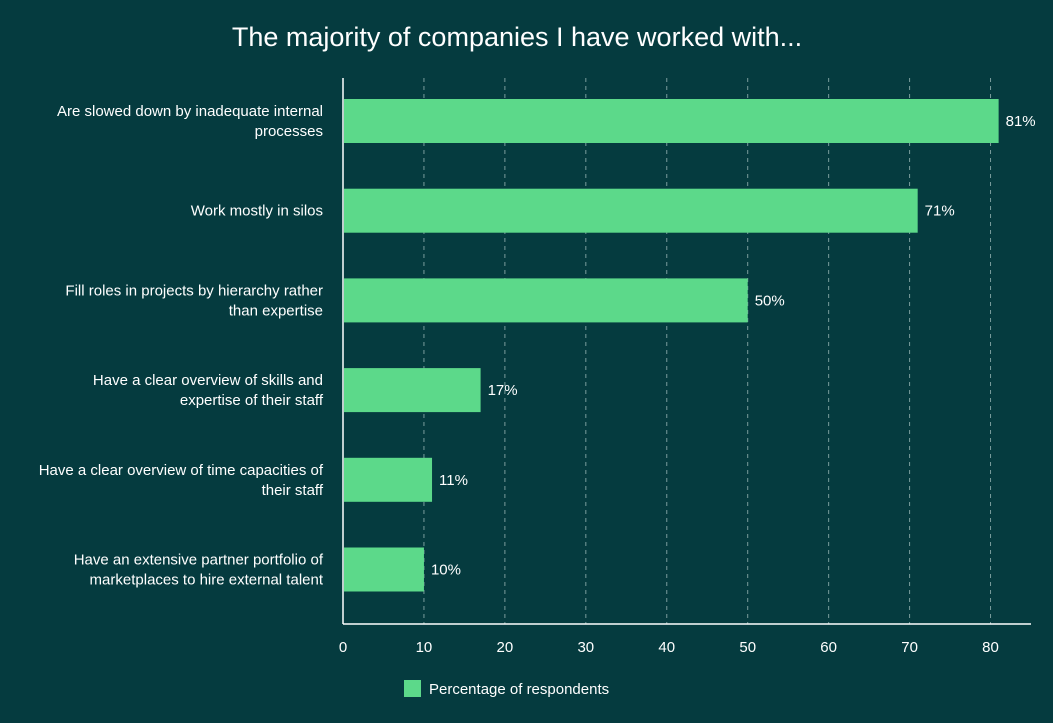  What do you see at coordinates (446, 570) in the screenshot?
I see `value-label-6: 10%` at bounding box center [446, 570].